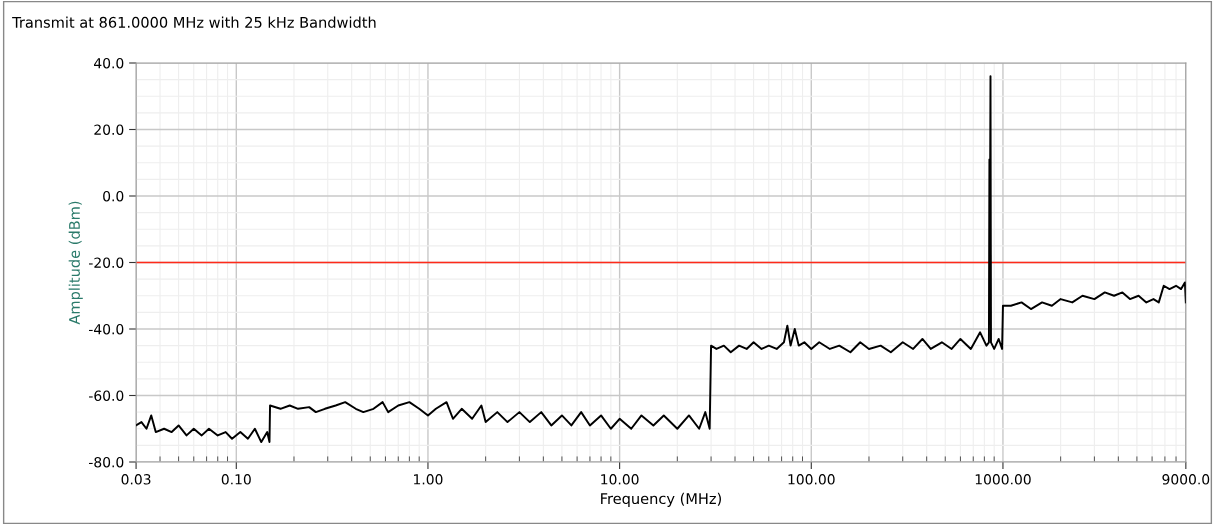 The height and width of the screenshot is (525, 1215). What do you see at coordinates (428, 479) in the screenshot?
I see `x-tick-label: 1.00` at bounding box center [428, 479].